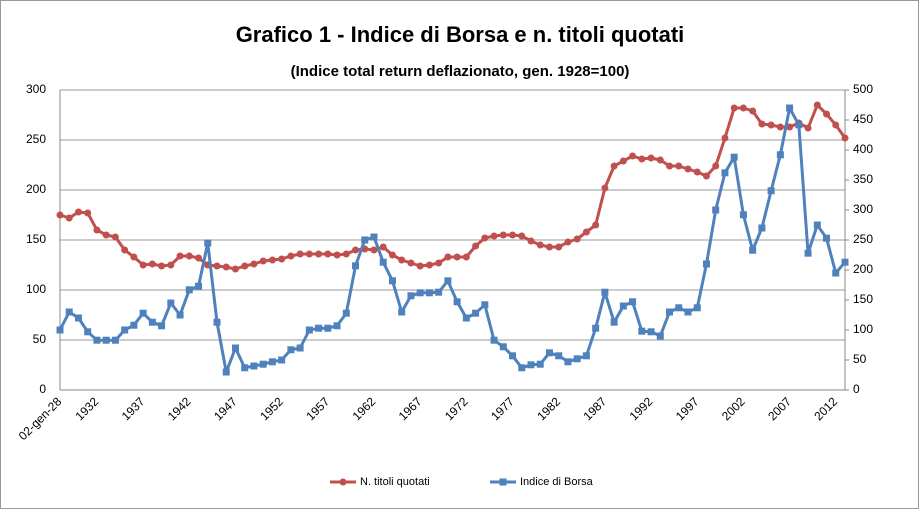  I want to click on y-tick-label: 100, so click(36, 289).